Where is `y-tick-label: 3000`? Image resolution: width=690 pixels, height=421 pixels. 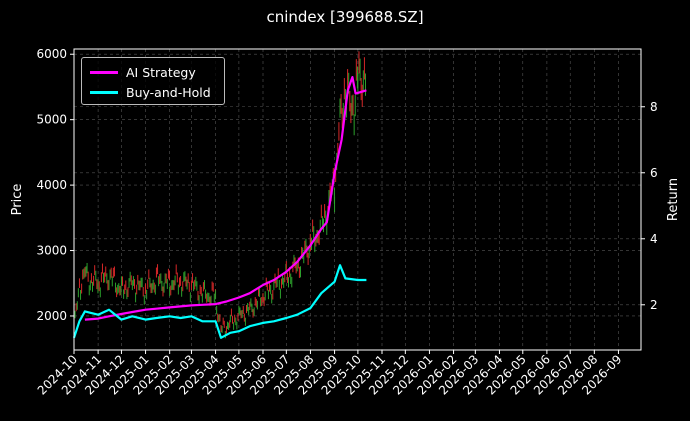 y-tick-label: 3000 is located at coordinates (51, 251).